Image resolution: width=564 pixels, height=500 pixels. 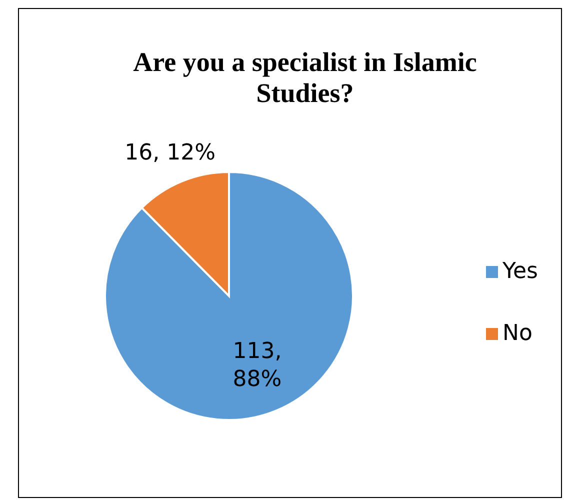 I want to click on legend-label: No, so click(x=517, y=333).